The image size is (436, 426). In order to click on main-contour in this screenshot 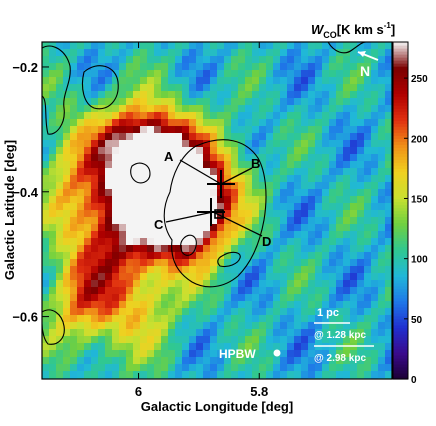, I will do `click(215, 213)`.